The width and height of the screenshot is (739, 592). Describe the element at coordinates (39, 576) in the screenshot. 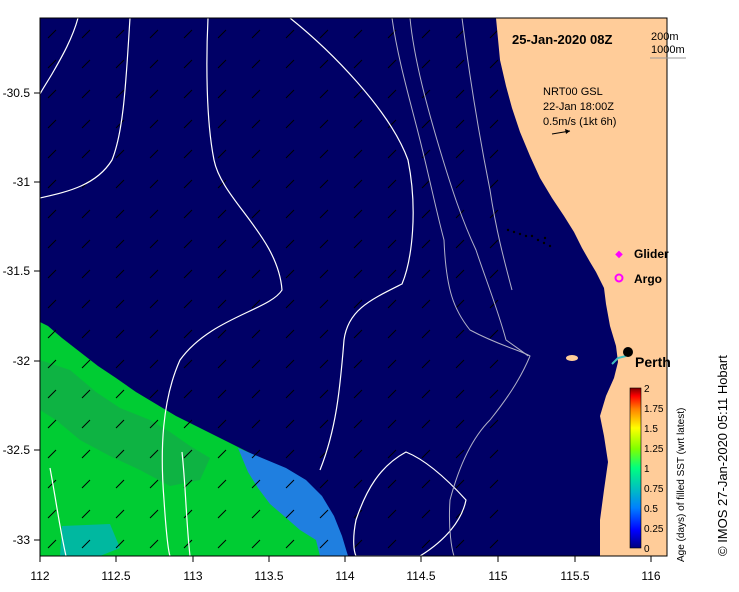

I see `x-tick-label: 112` at that location.